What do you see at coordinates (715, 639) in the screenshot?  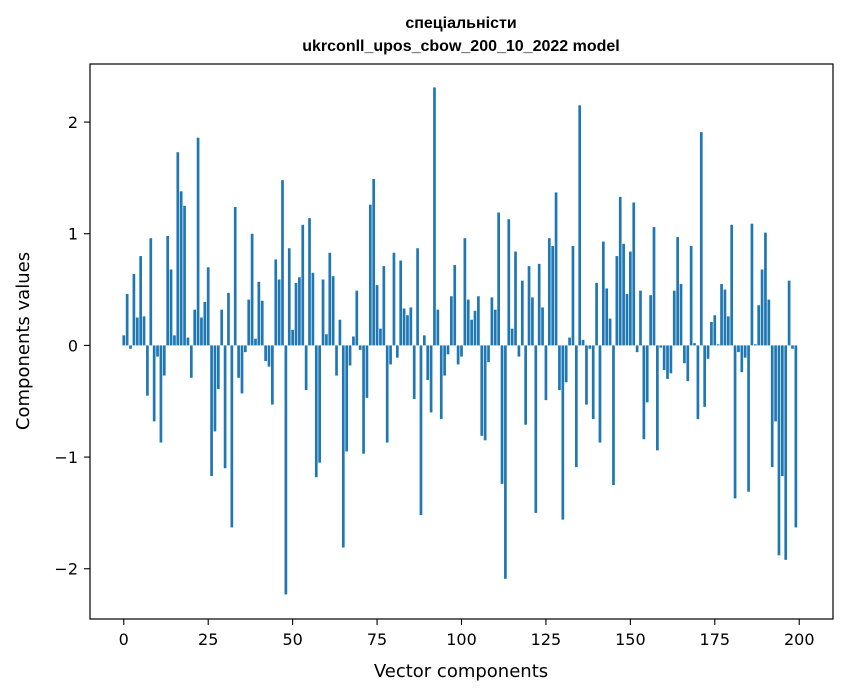 I see `x-tick-label: 175` at bounding box center [715, 639].